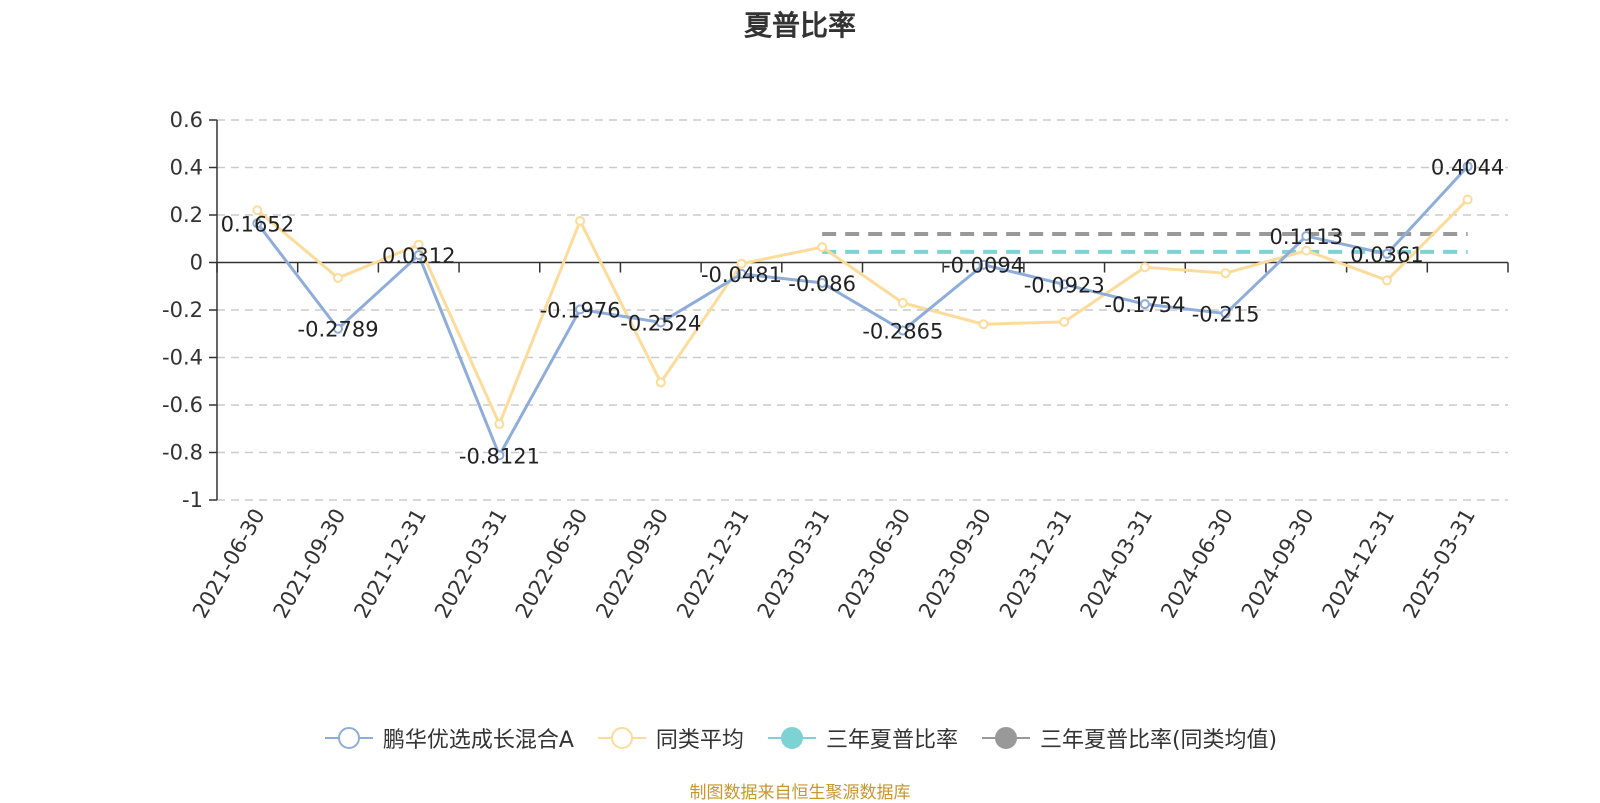 This screenshot has height=803, width=1600. Describe the element at coordinates (1197, 564) in the screenshot. I see `x-tick-label: 2024-06-30` at that location.